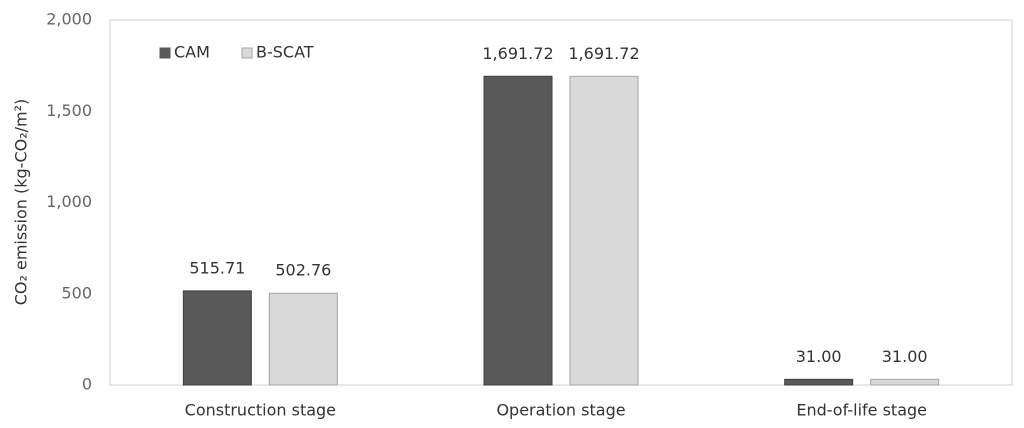  I want to click on x-tick-label: Operation stage, so click(560, 410).